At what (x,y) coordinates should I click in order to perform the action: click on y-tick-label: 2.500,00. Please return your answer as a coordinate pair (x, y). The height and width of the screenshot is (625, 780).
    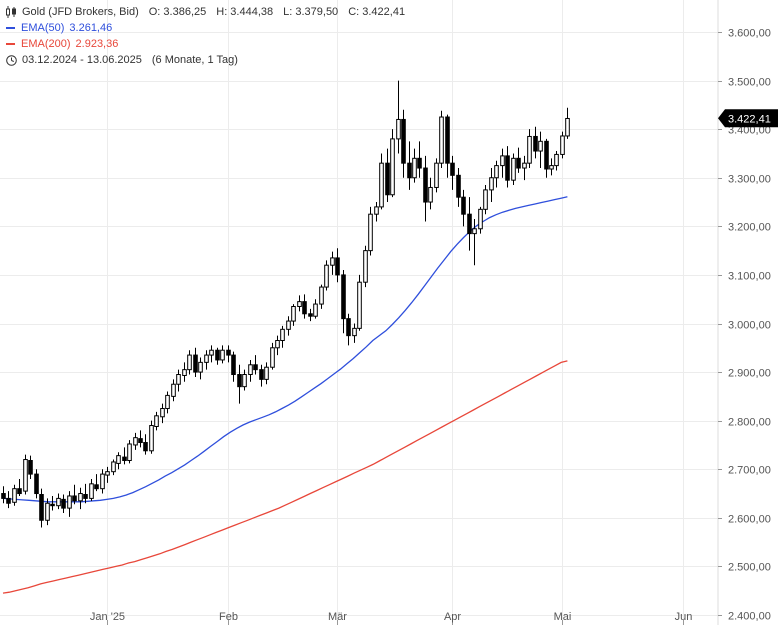
    Looking at the image, I should click on (749, 568).